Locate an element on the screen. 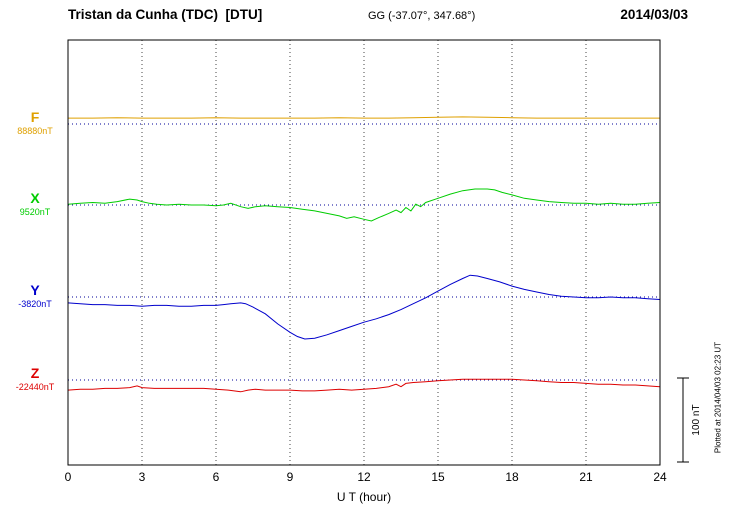 The image size is (730, 520). trace-baseline-value: -3820nT is located at coordinates (35, 304).